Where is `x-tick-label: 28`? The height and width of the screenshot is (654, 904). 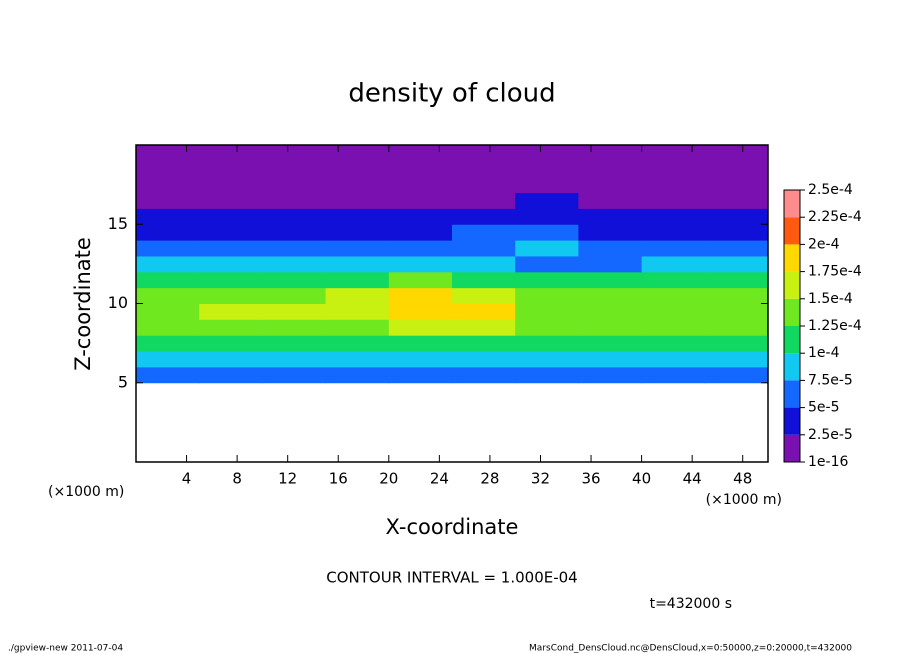 x-tick-label: 28 is located at coordinates (489, 479).